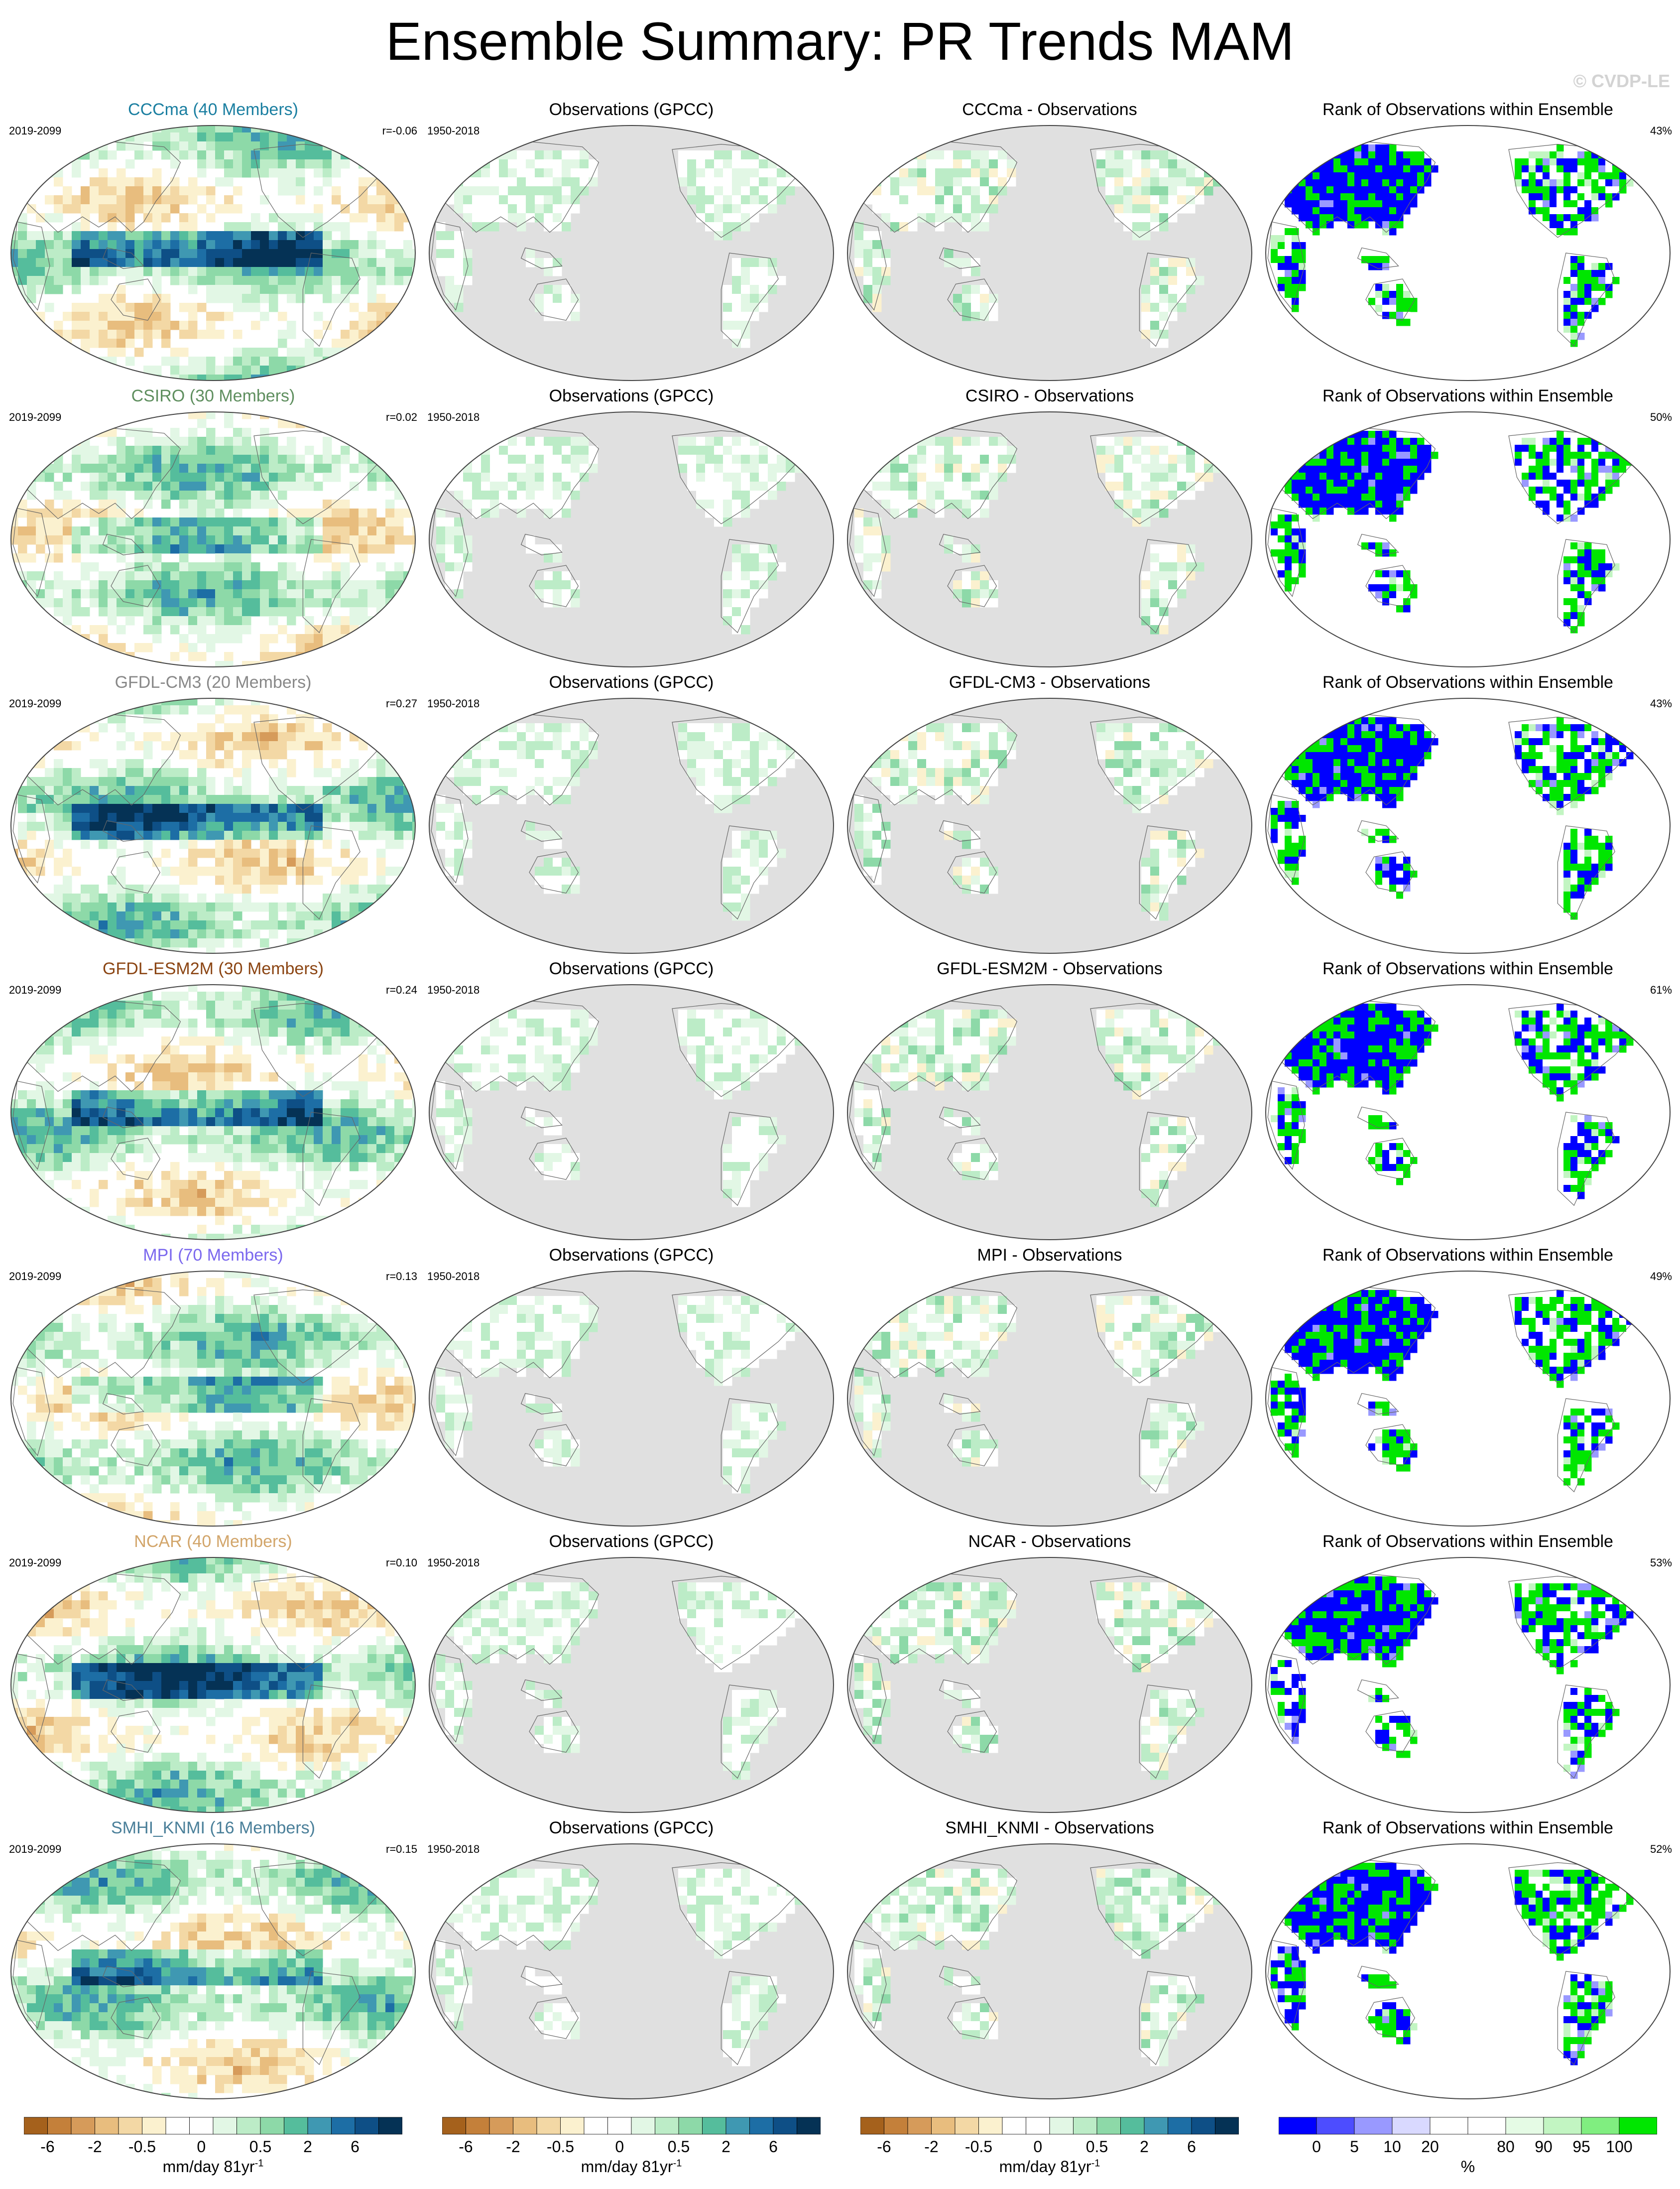 The image size is (1680, 2189). I want to click on colorbar-label: %, so click(1468, 2167).